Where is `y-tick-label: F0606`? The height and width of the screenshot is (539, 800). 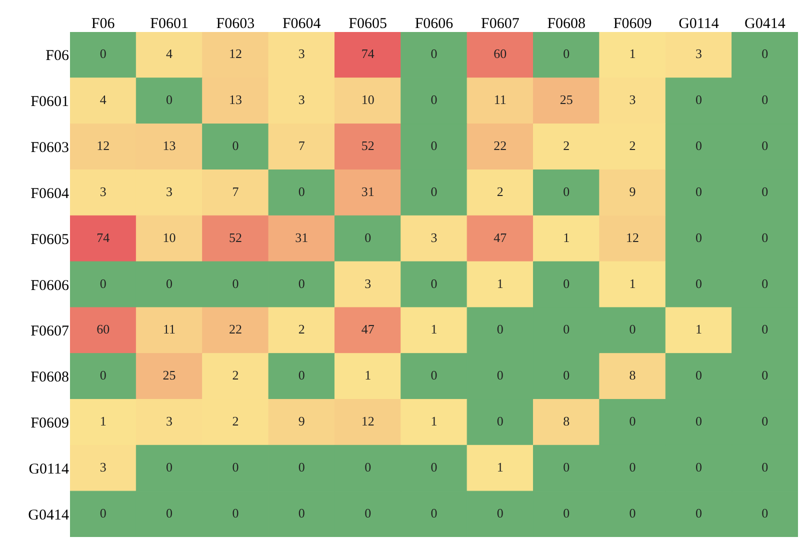
y-tick-label: F0606 is located at coordinates (50, 286).